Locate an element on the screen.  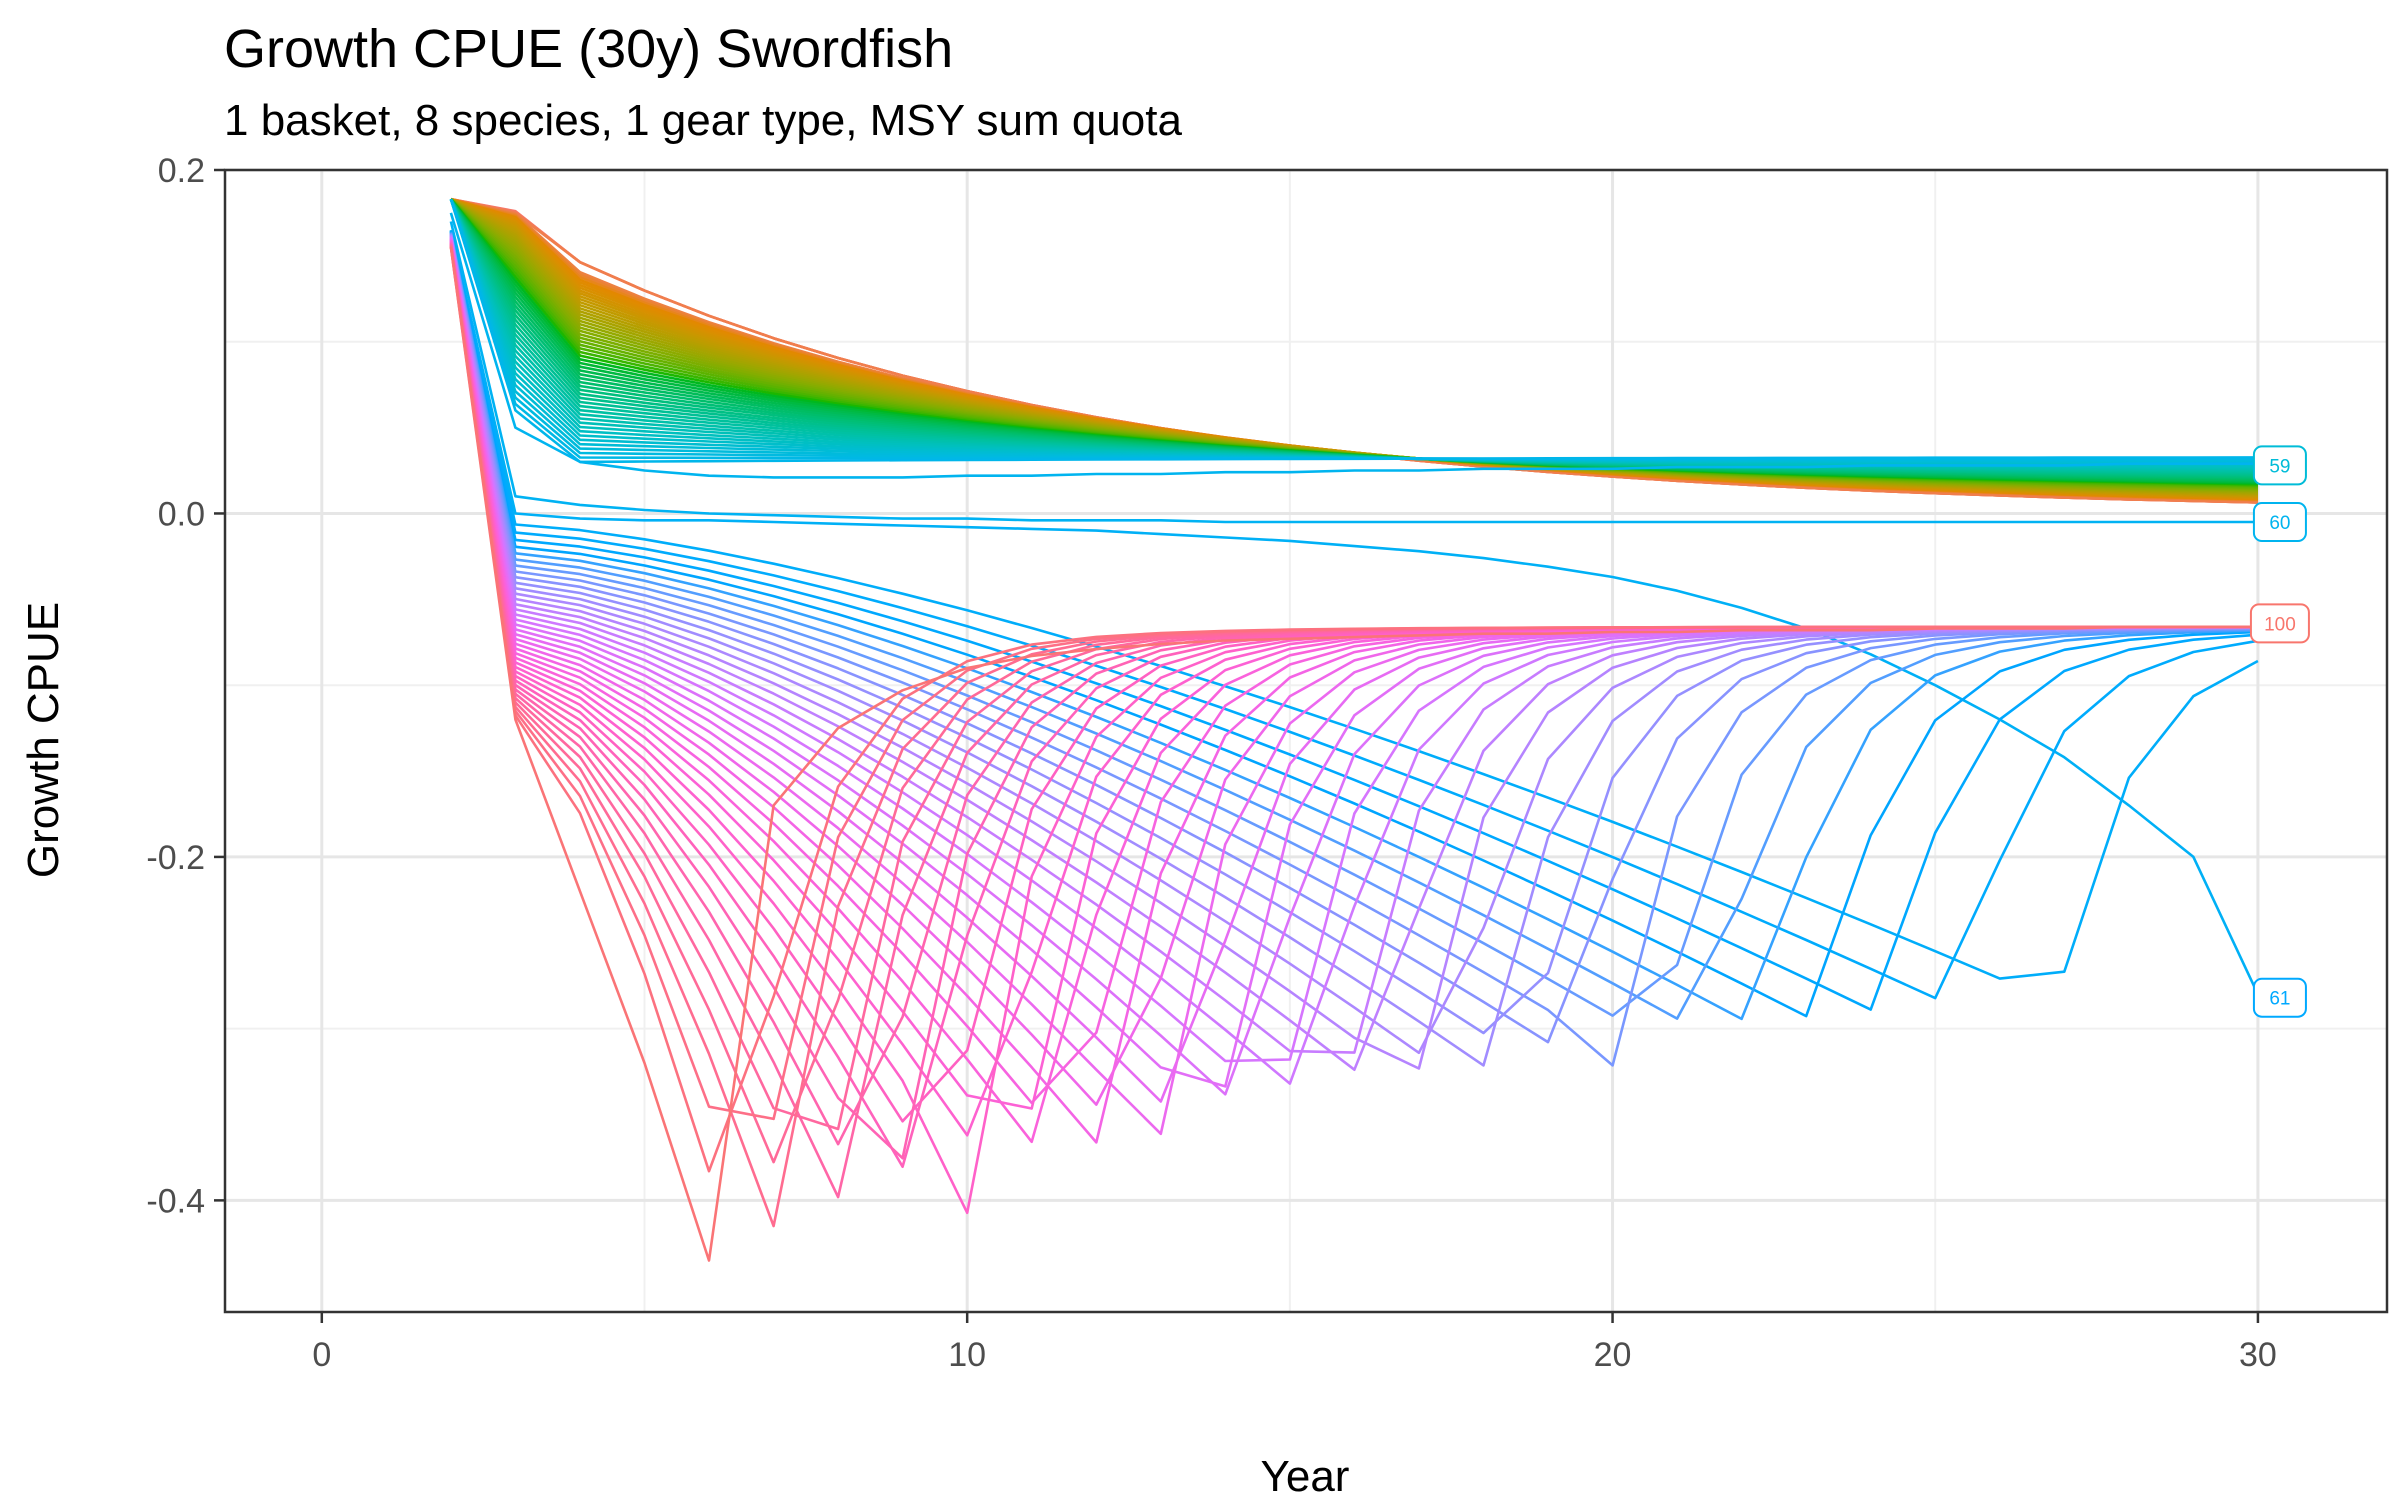
x-tick-label: 30 is located at coordinates (2258, 1355).